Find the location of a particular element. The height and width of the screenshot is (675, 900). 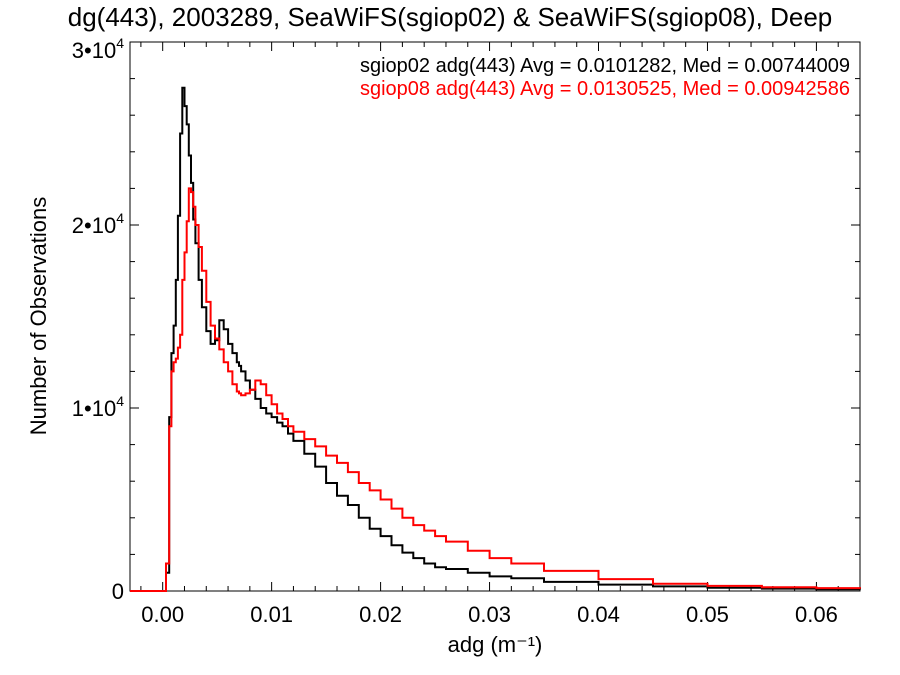

x-axis-label: adg (m⁻¹) is located at coordinates (495, 644).